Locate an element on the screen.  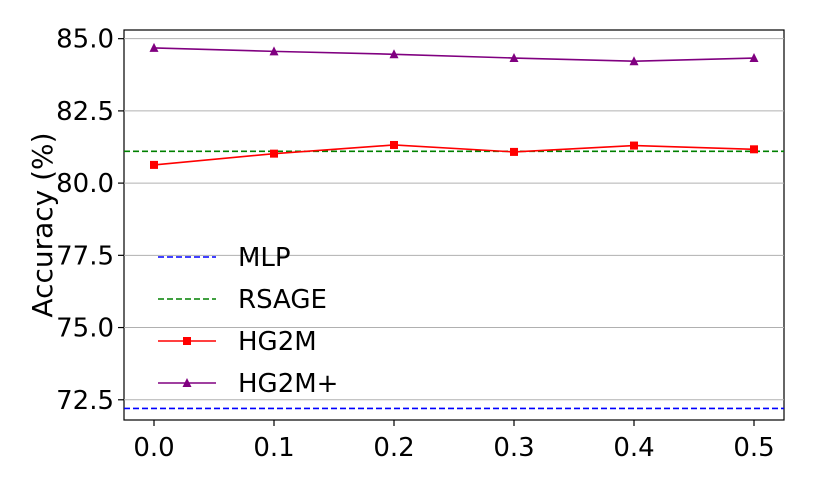
legend-entry-hg2m: HG2M is located at coordinates (237, 342).